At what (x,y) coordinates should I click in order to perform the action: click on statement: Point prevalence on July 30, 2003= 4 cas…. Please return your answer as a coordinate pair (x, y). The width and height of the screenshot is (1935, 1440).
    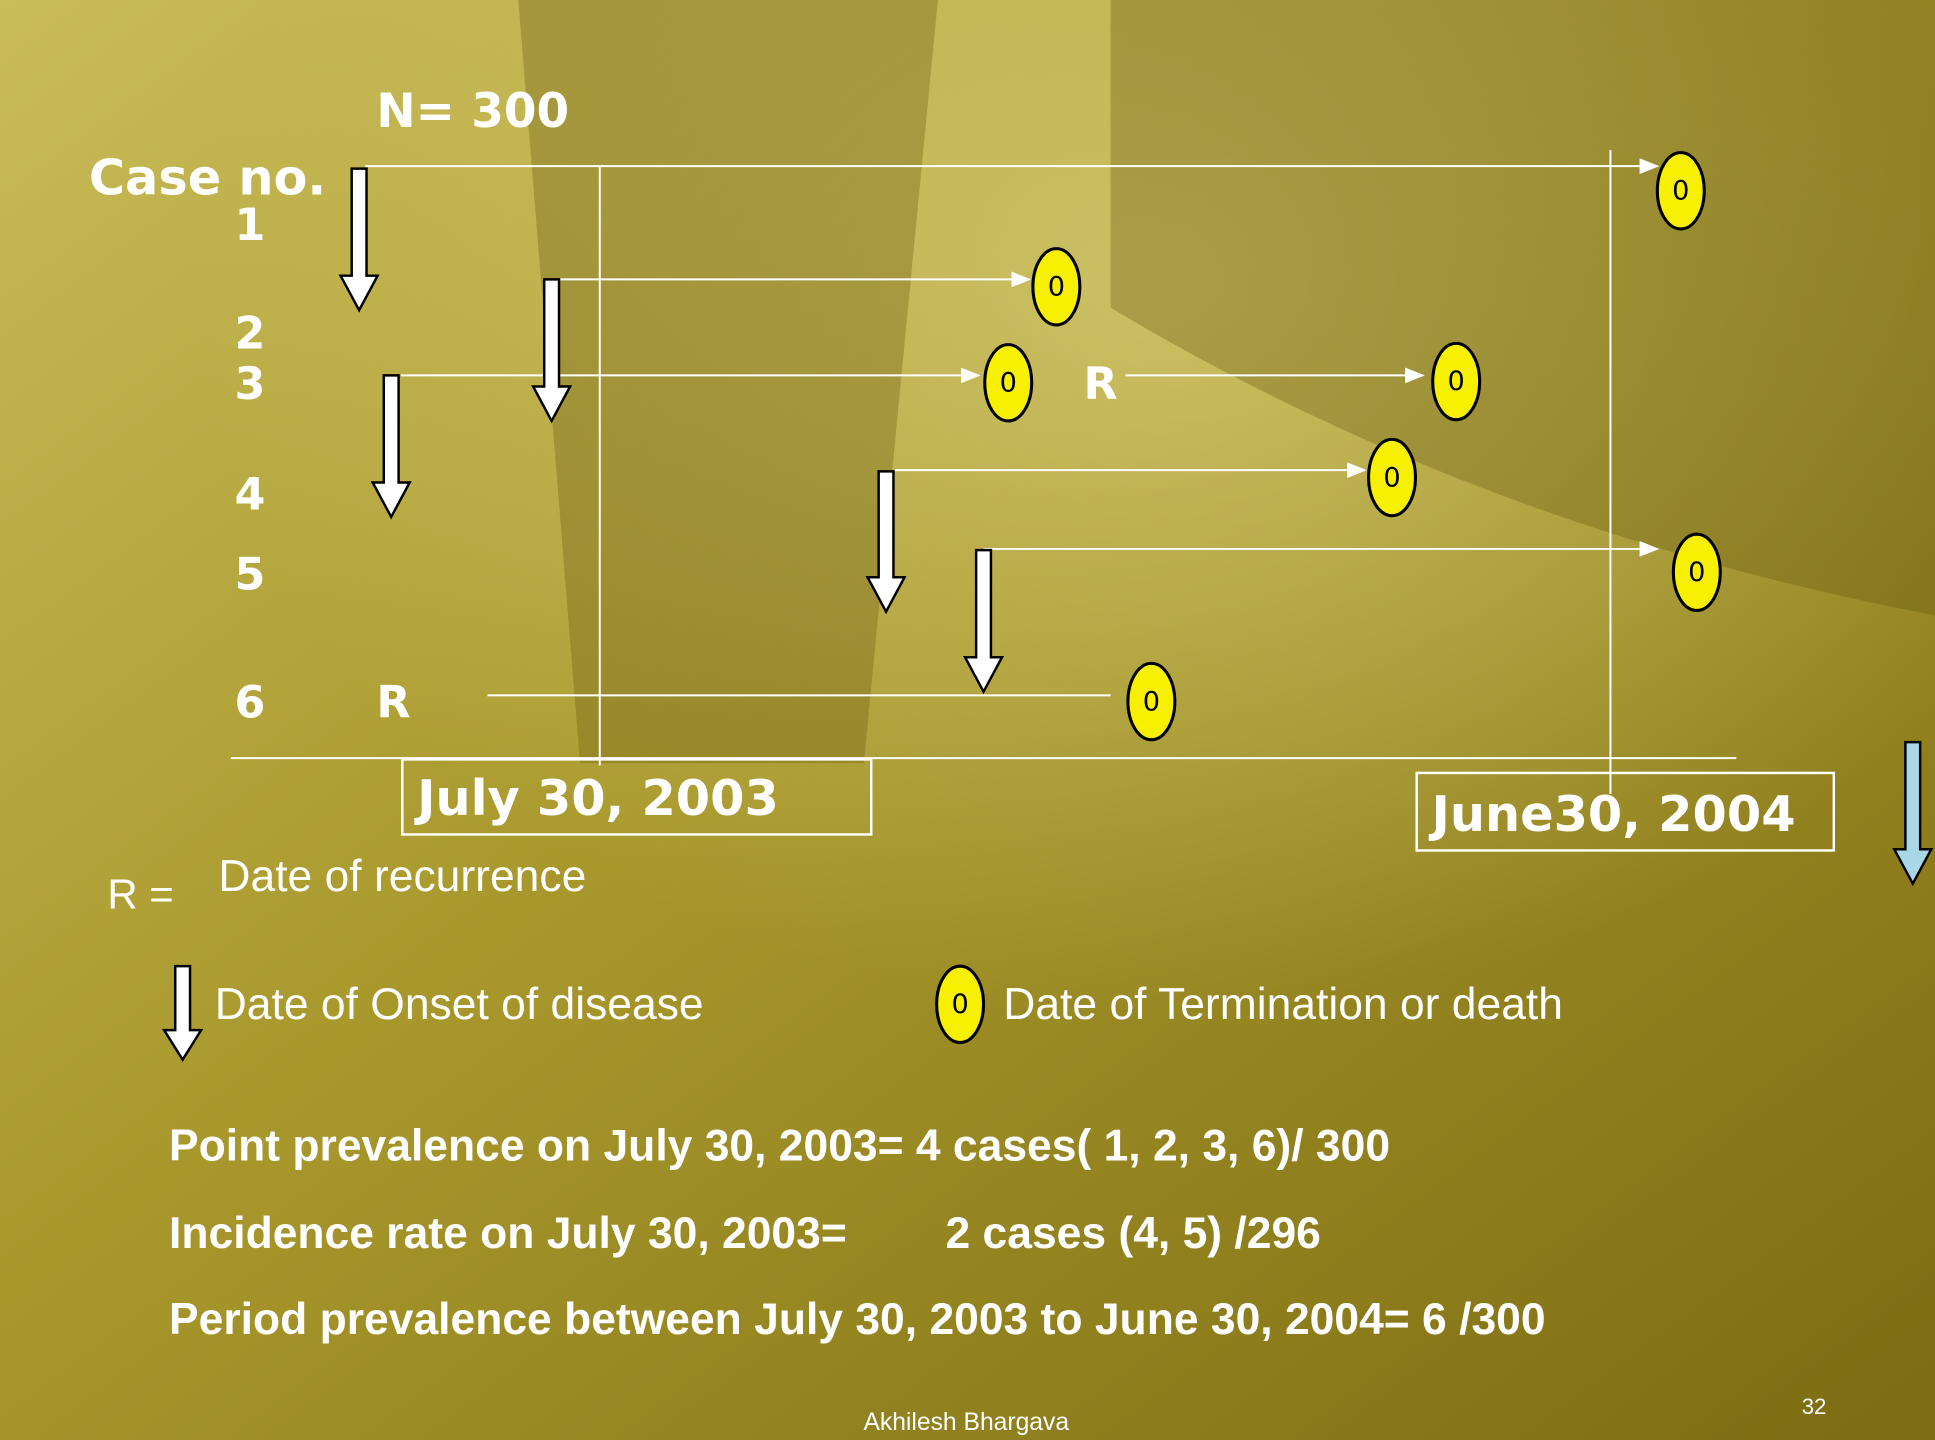
    Looking at the image, I should click on (779, 1146).